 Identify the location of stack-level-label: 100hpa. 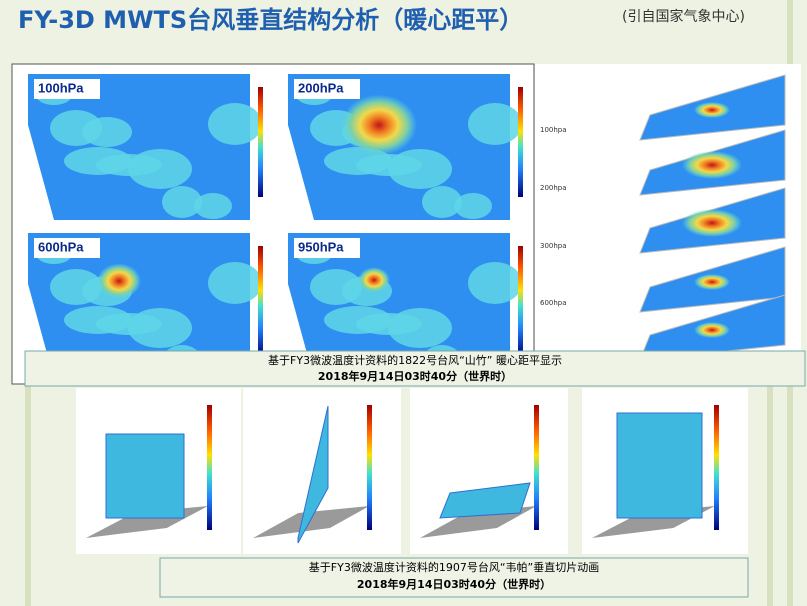
(553, 130).